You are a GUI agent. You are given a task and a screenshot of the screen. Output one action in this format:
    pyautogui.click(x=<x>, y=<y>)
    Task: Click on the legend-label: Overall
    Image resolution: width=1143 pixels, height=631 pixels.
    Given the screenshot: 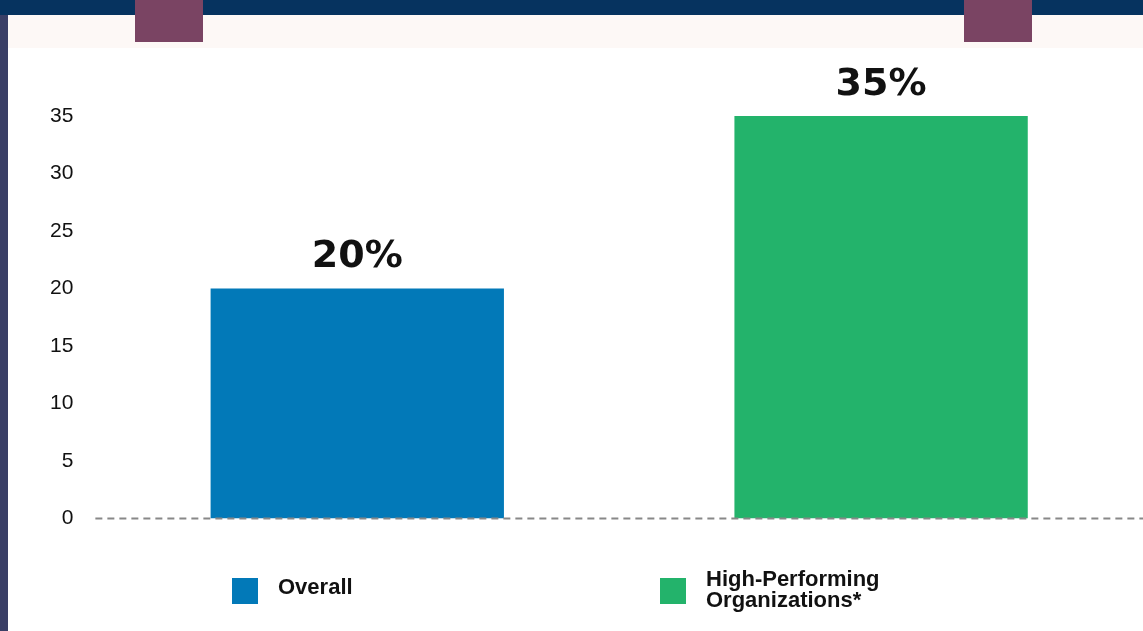 What is the action you would take?
    pyautogui.click(x=315, y=586)
    